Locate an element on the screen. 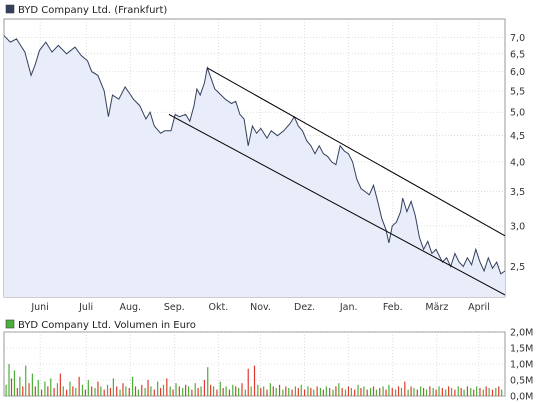  price-y-tick-label: 6,5 is located at coordinates (517, 54).